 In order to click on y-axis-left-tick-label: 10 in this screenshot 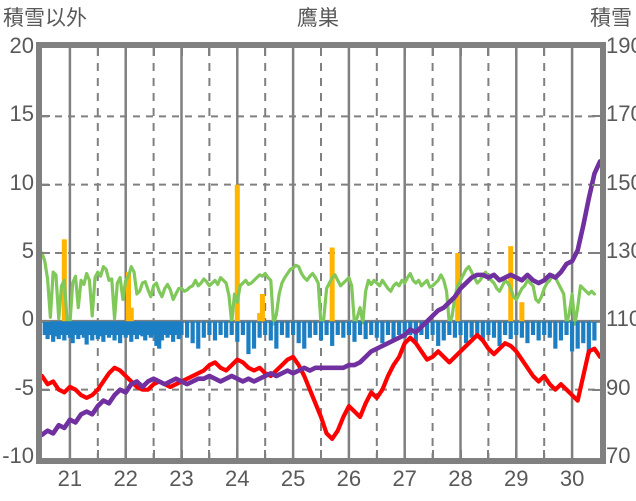, I will do `click(21, 182)`.